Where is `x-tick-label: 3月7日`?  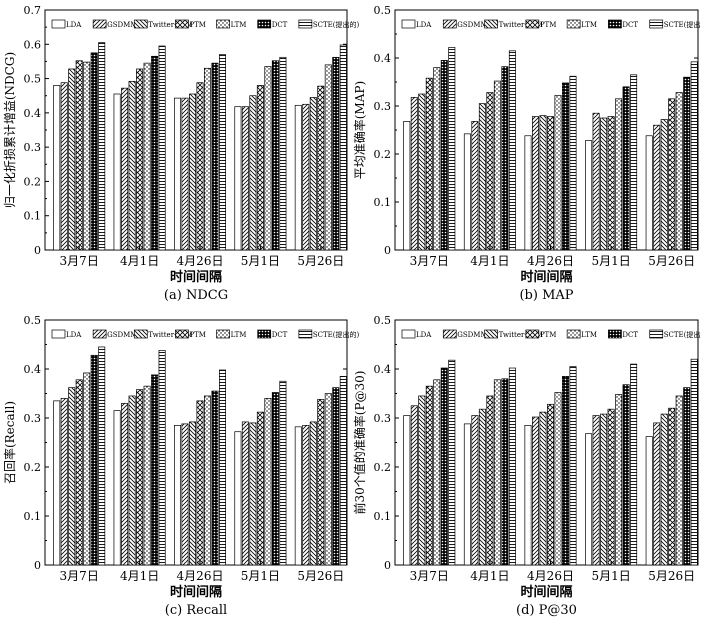 x-tick-label: 3月7日 is located at coordinates (429, 576).